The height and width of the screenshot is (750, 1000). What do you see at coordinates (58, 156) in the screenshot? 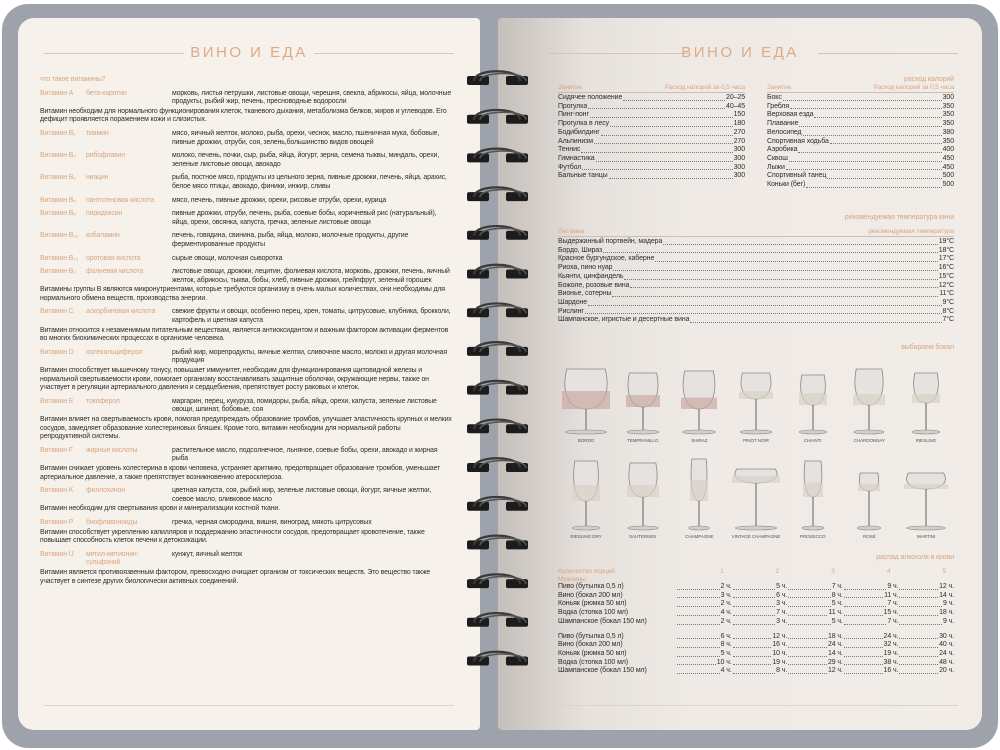
I see `vitamin-name: Витамин B₂` at bounding box center [58, 156].